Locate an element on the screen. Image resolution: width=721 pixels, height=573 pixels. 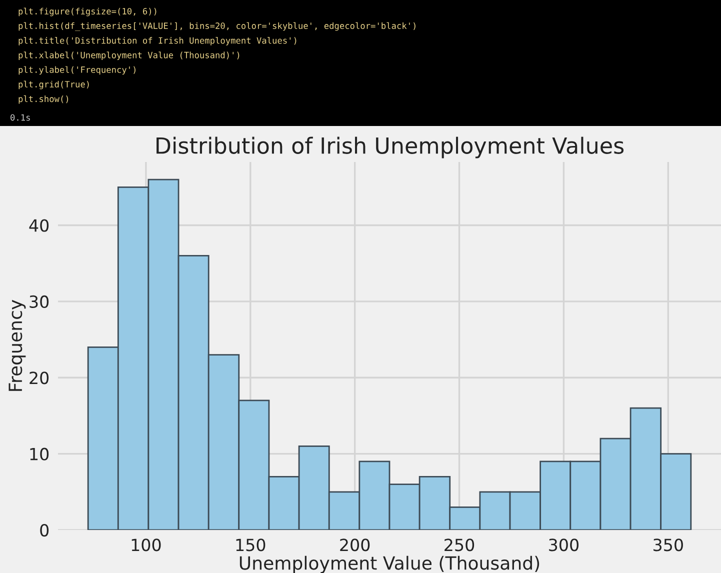
y-tick-label: 40 is located at coordinates (39, 225).